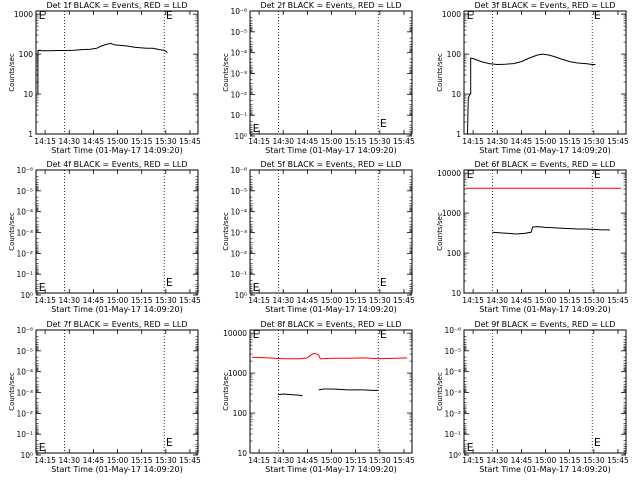  What do you see at coordinates (116, 5) in the screenshot?
I see `panel-title: Det 1f BLACK = Events, RED = LLD` at bounding box center [116, 5].